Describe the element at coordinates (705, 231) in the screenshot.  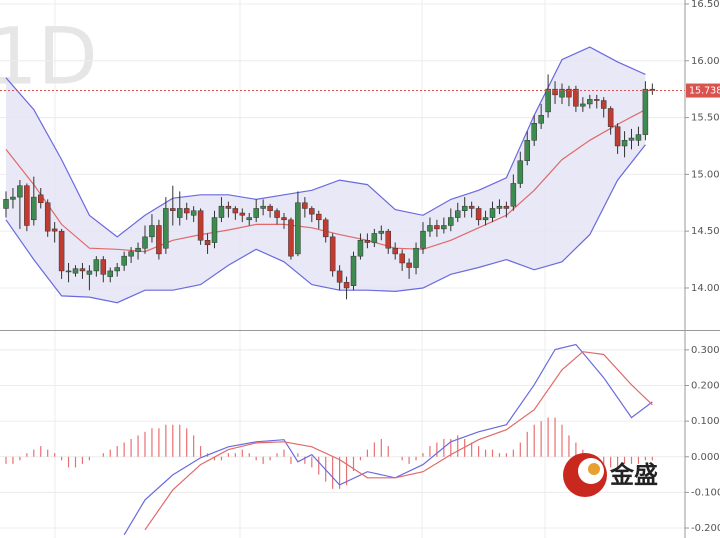
I see `y-tick-label: 14.500` at that location.